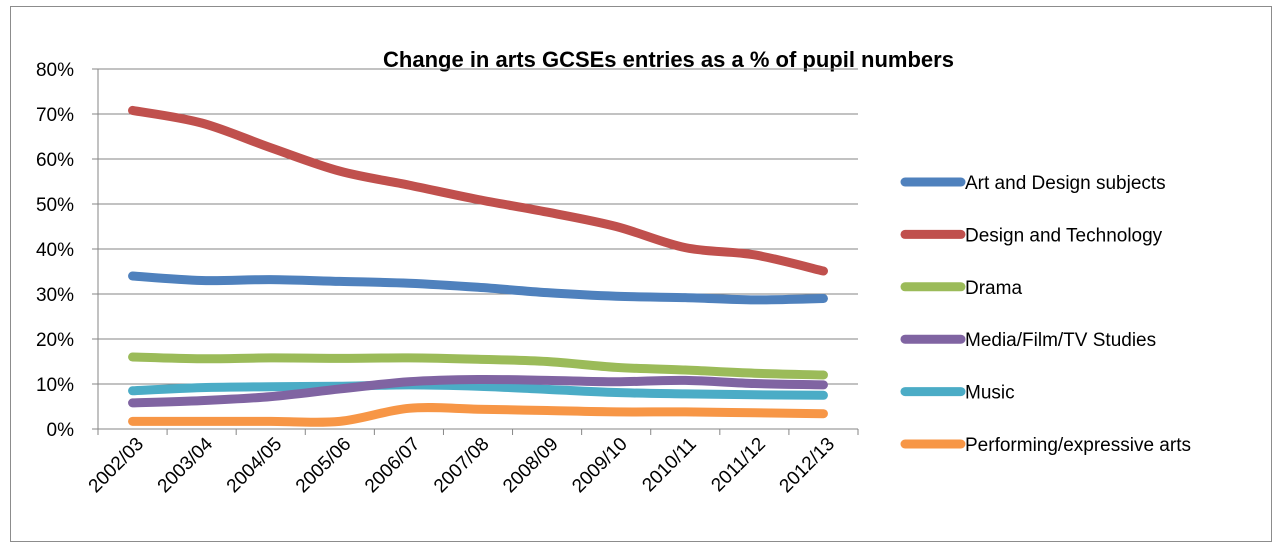 This screenshot has width=1277, height=548. I want to click on legend-label: Drama, so click(993, 288).